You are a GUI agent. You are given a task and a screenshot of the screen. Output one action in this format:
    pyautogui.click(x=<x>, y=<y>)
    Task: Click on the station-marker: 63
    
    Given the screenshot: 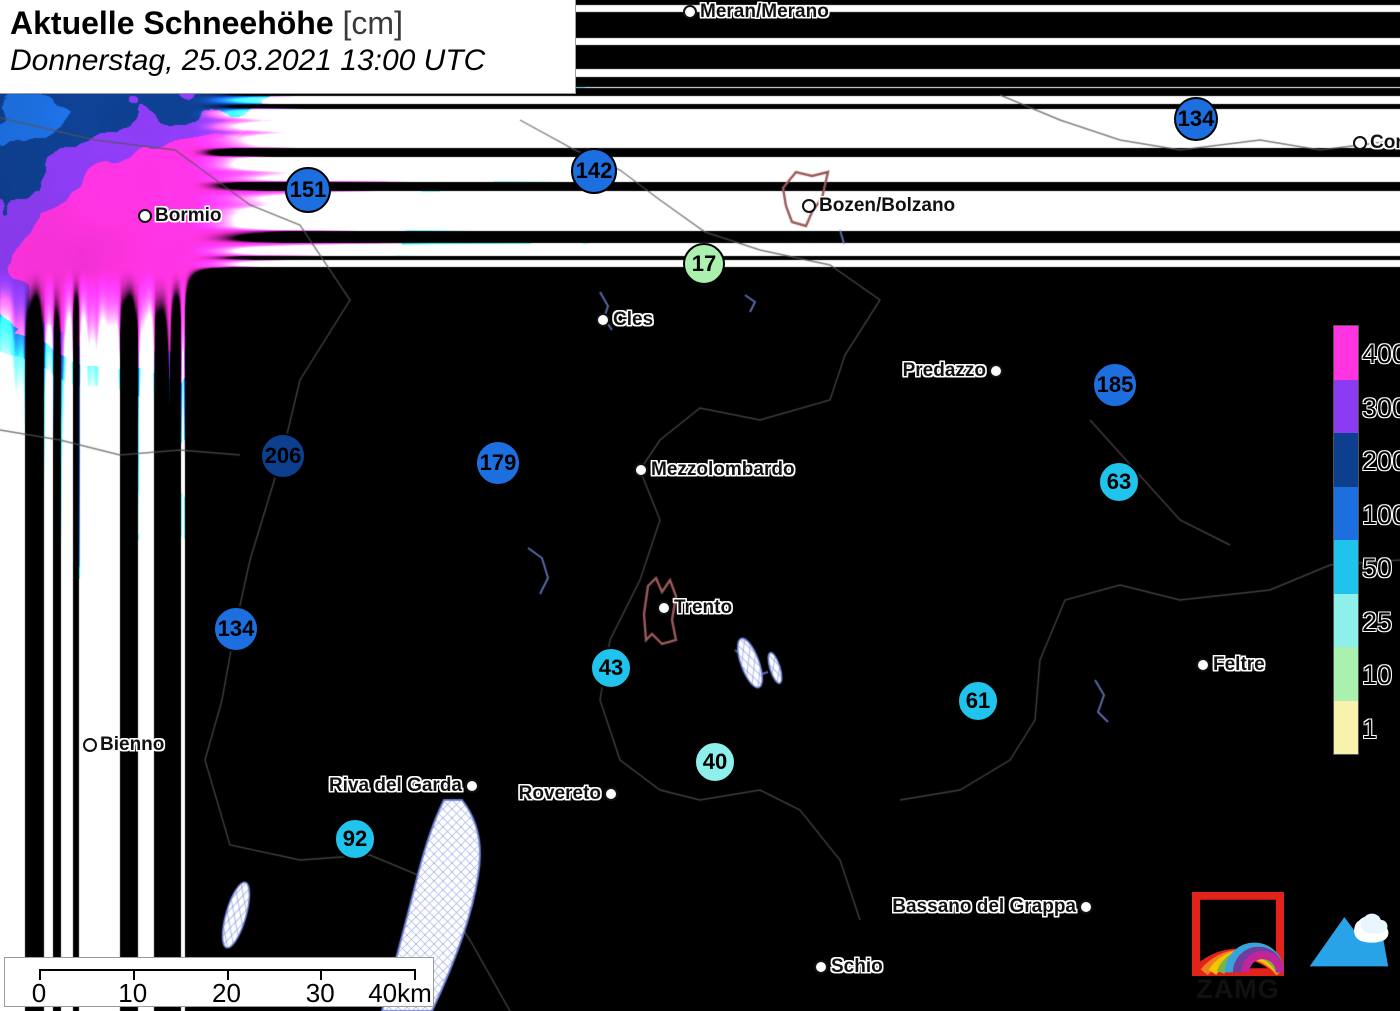 What is the action you would take?
    pyautogui.click(x=1119, y=482)
    